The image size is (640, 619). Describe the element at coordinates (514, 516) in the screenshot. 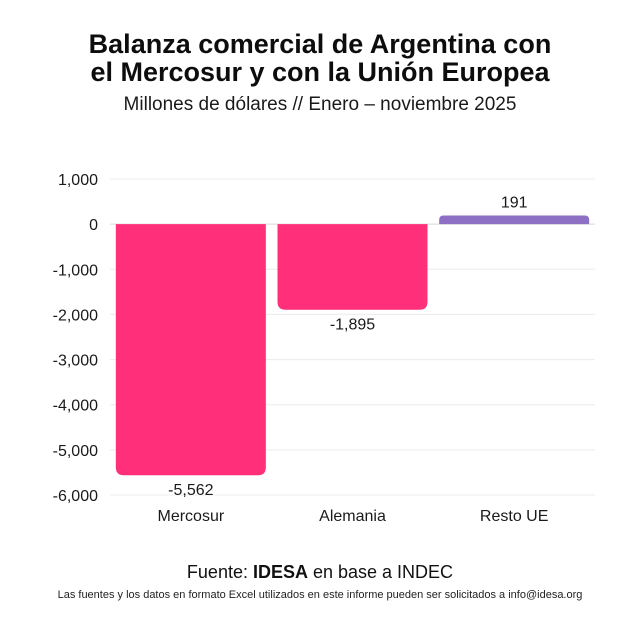

I see `x-tick-label: Resto UE` at that location.